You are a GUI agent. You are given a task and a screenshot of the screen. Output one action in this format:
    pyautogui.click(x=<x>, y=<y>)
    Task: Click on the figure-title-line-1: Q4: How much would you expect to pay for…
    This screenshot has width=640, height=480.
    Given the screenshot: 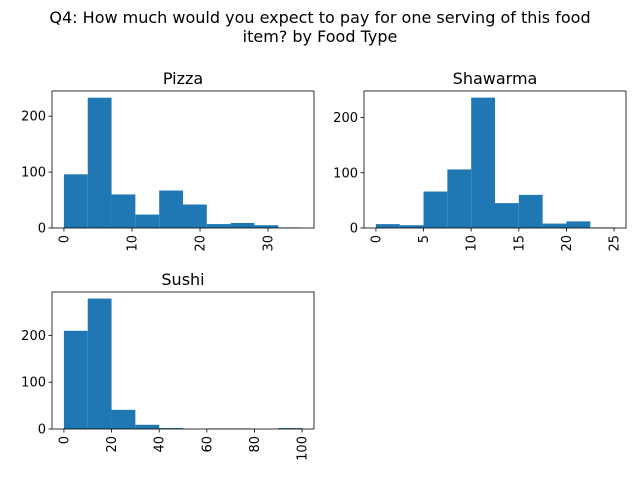 What is the action you would take?
    pyautogui.click(x=320, y=17)
    